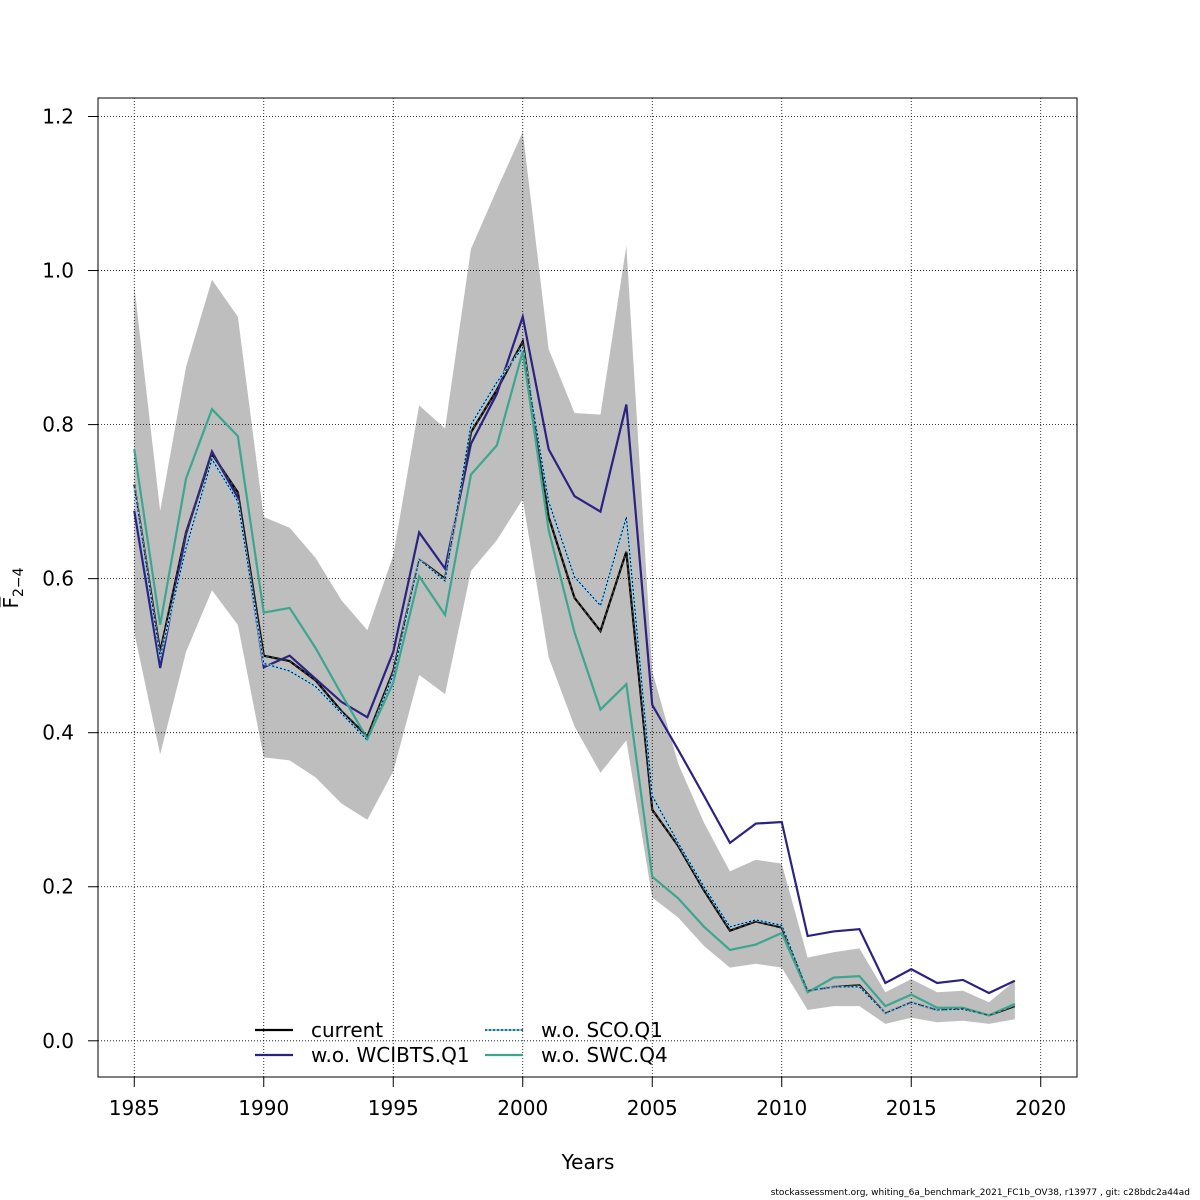 This screenshot has height=1200, width=1200. I want to click on legend-item-1: w.o. WCIBTS.Q1, so click(362, 1055).